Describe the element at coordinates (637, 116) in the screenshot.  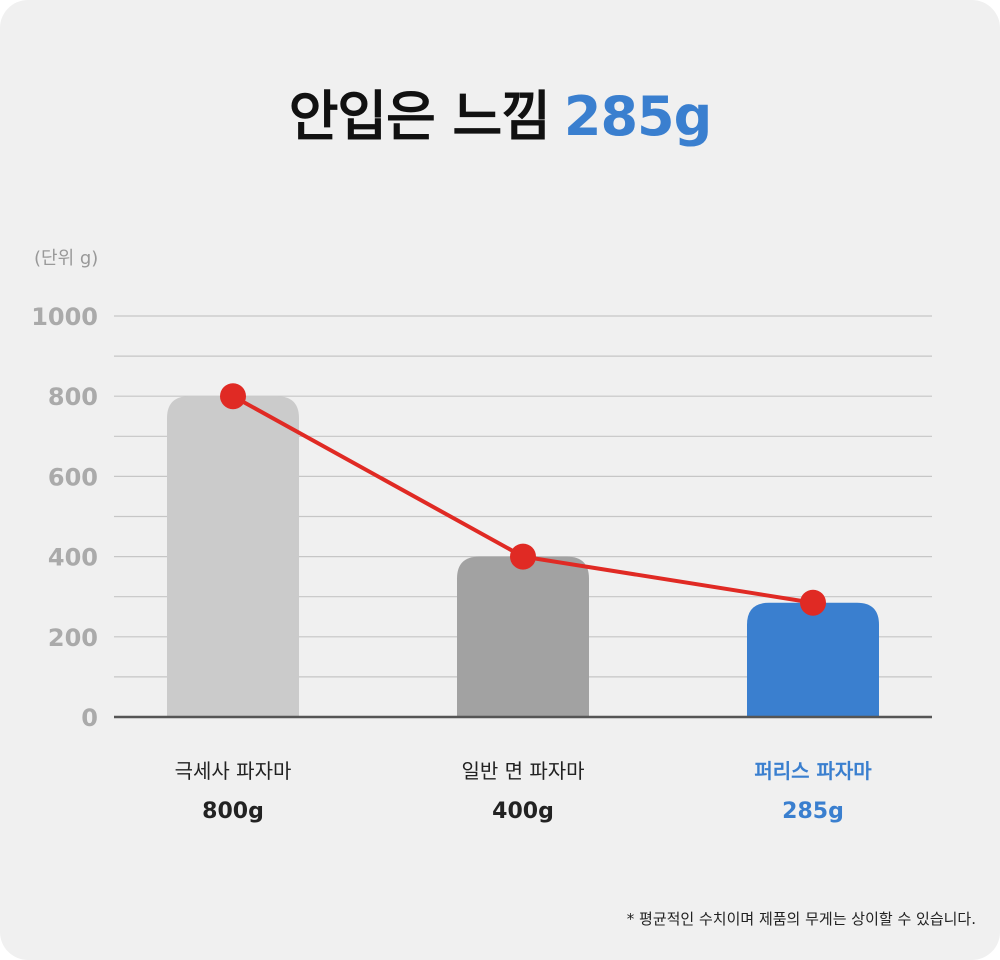
I see `title-accent: 285g` at that location.